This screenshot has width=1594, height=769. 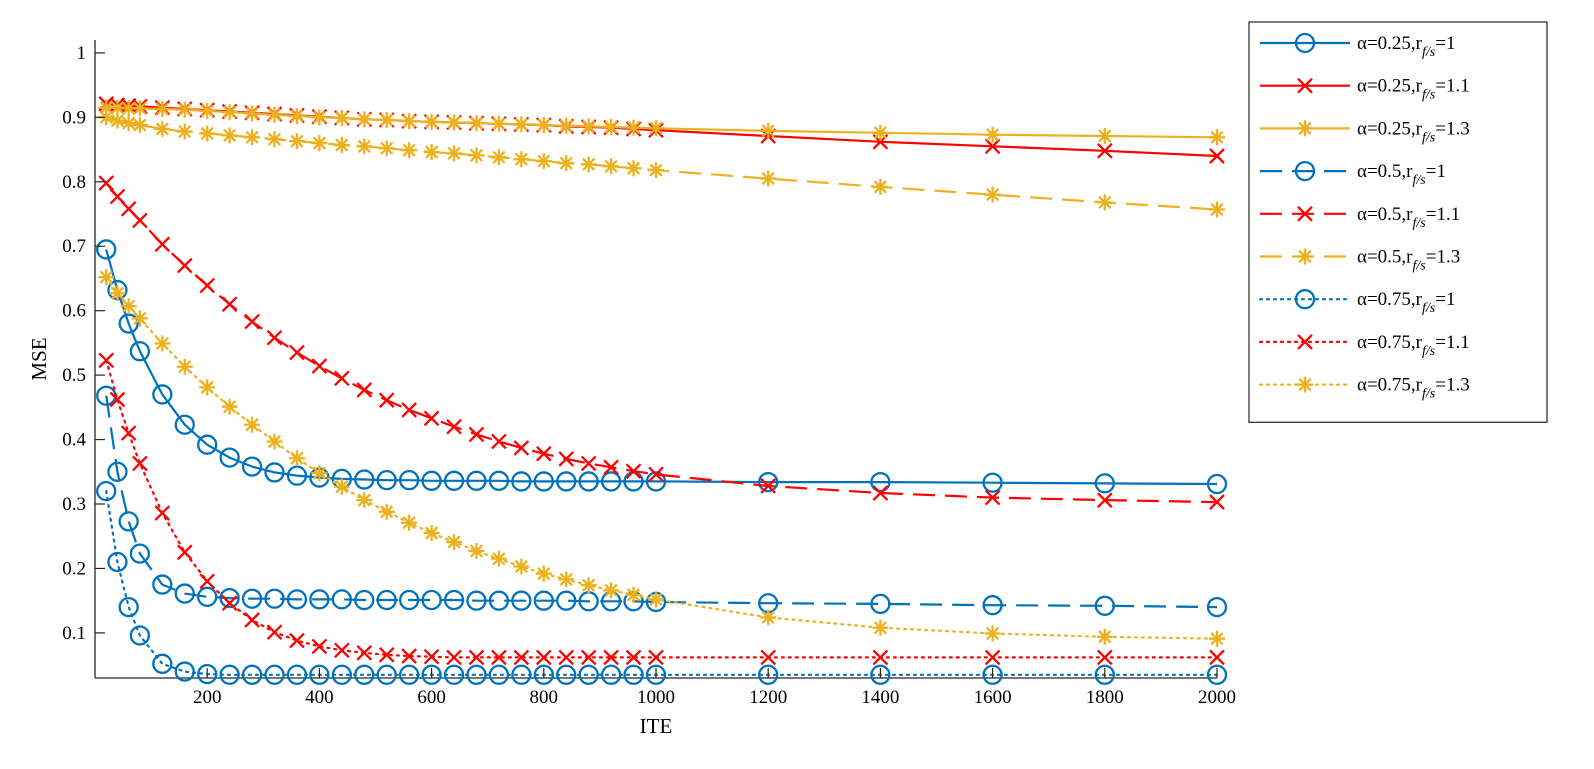 What do you see at coordinates (1365, 131) in the screenshot?
I see `legend-item: α=0.25,rf/s=1.3` at bounding box center [1365, 131].